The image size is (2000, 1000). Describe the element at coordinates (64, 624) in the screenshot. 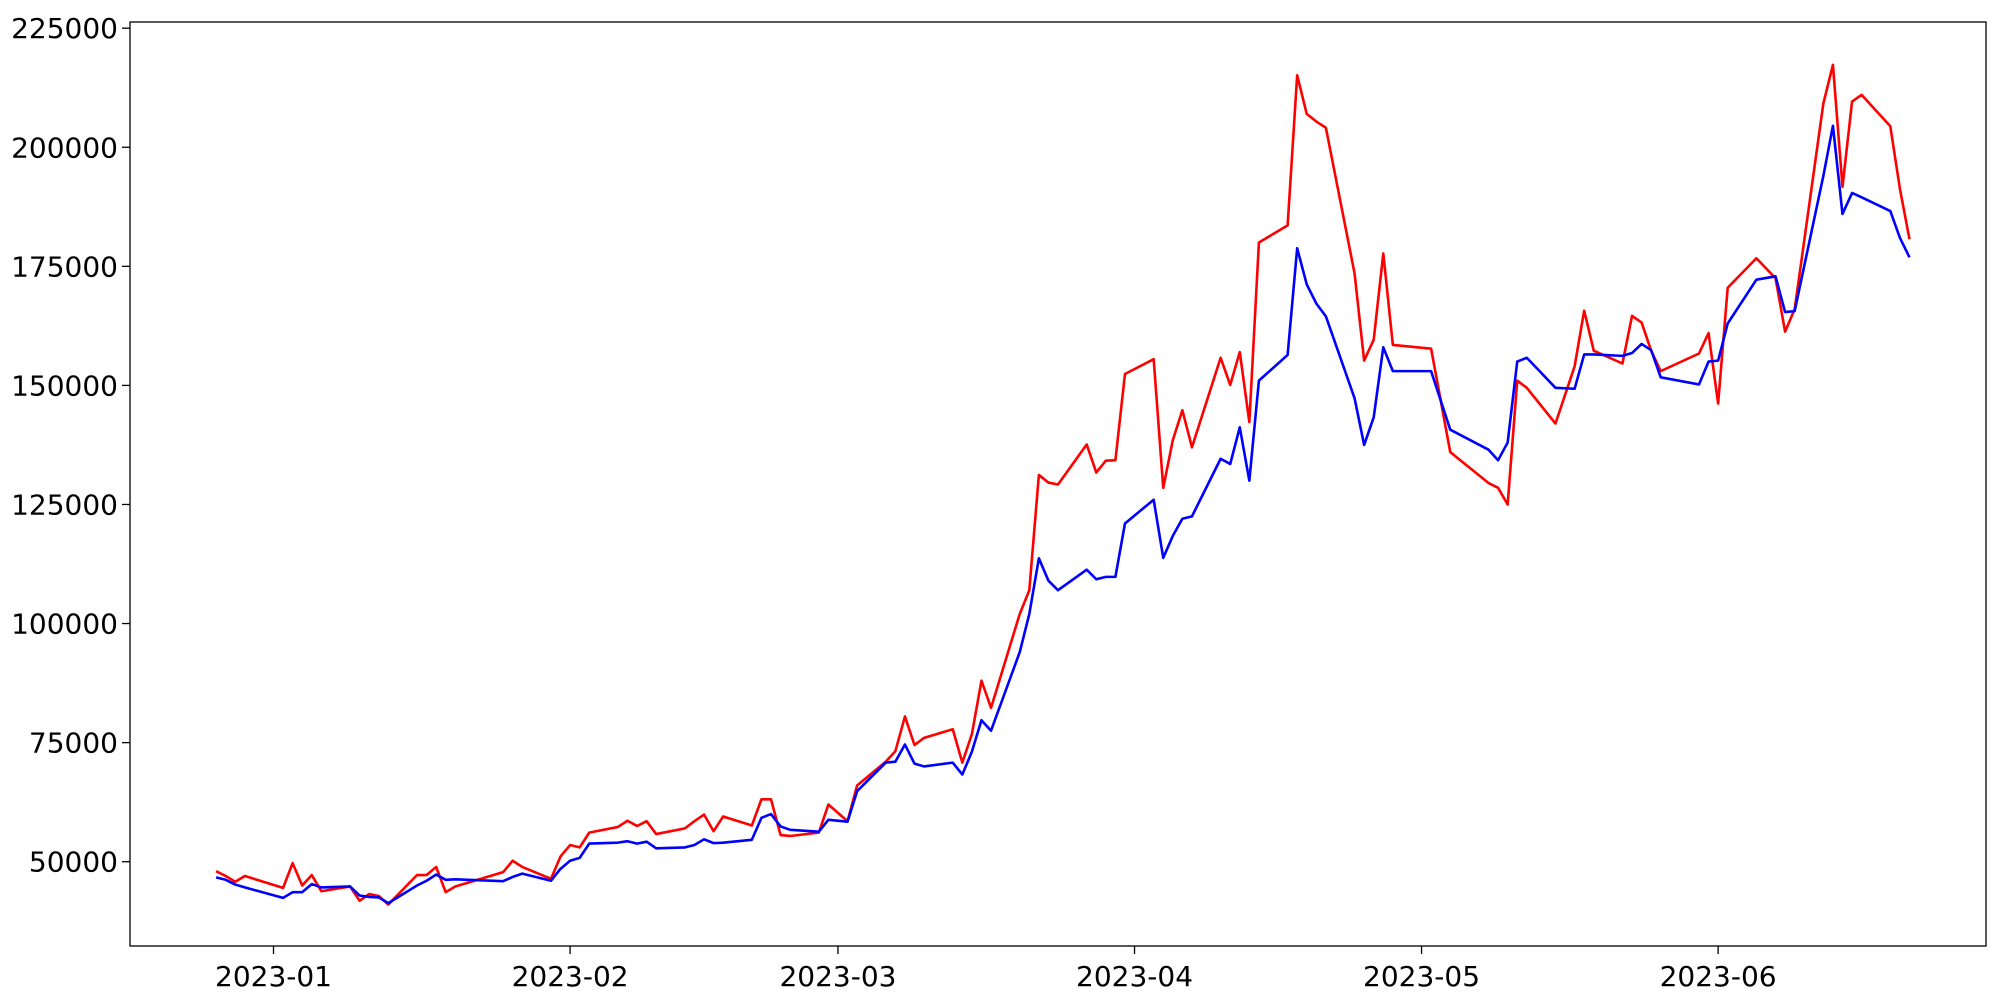

I see `y-tick-label: 100000` at that location.